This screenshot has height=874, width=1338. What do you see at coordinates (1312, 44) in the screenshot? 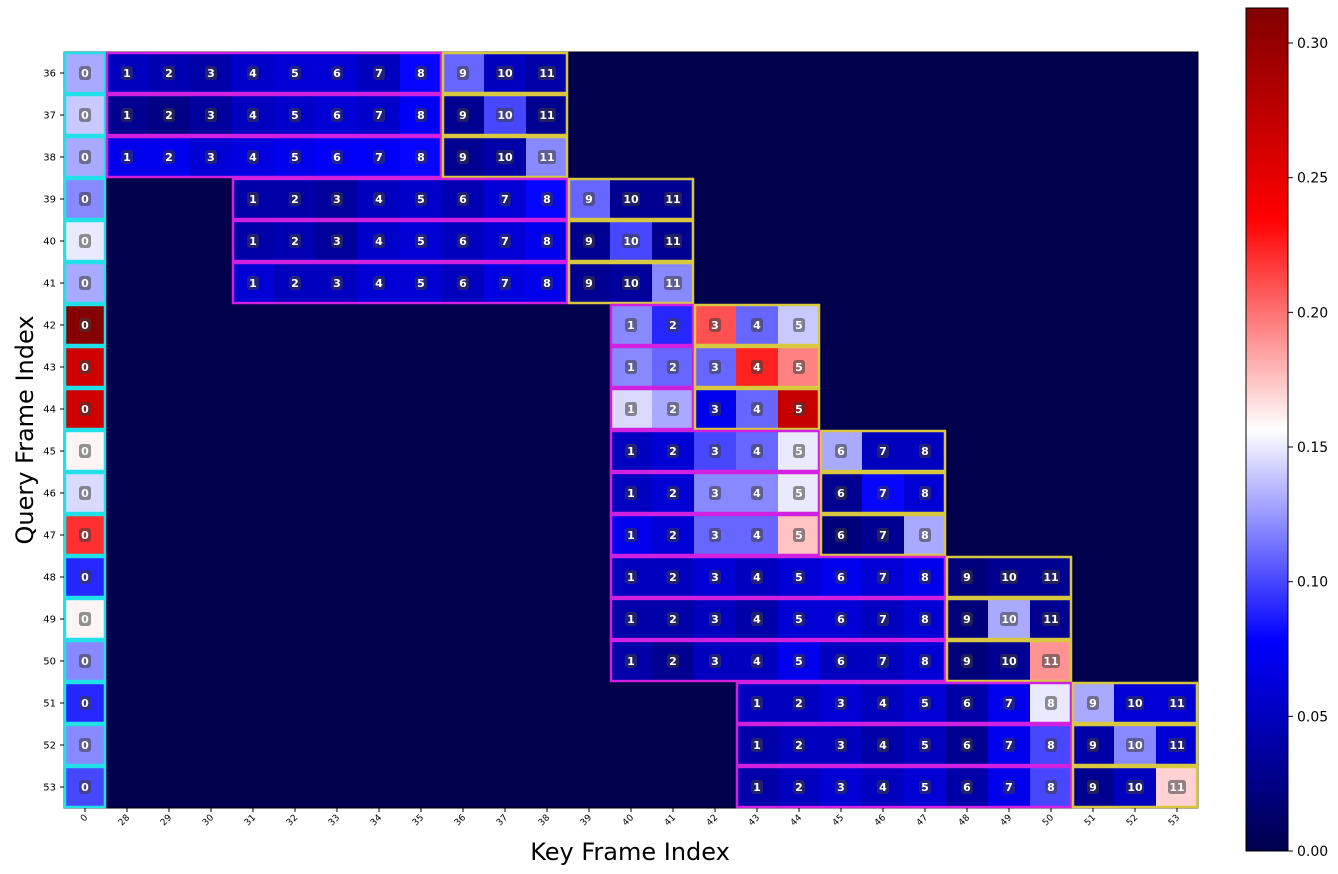
I see `colorbar-tick-label: 0.30` at bounding box center [1312, 44].